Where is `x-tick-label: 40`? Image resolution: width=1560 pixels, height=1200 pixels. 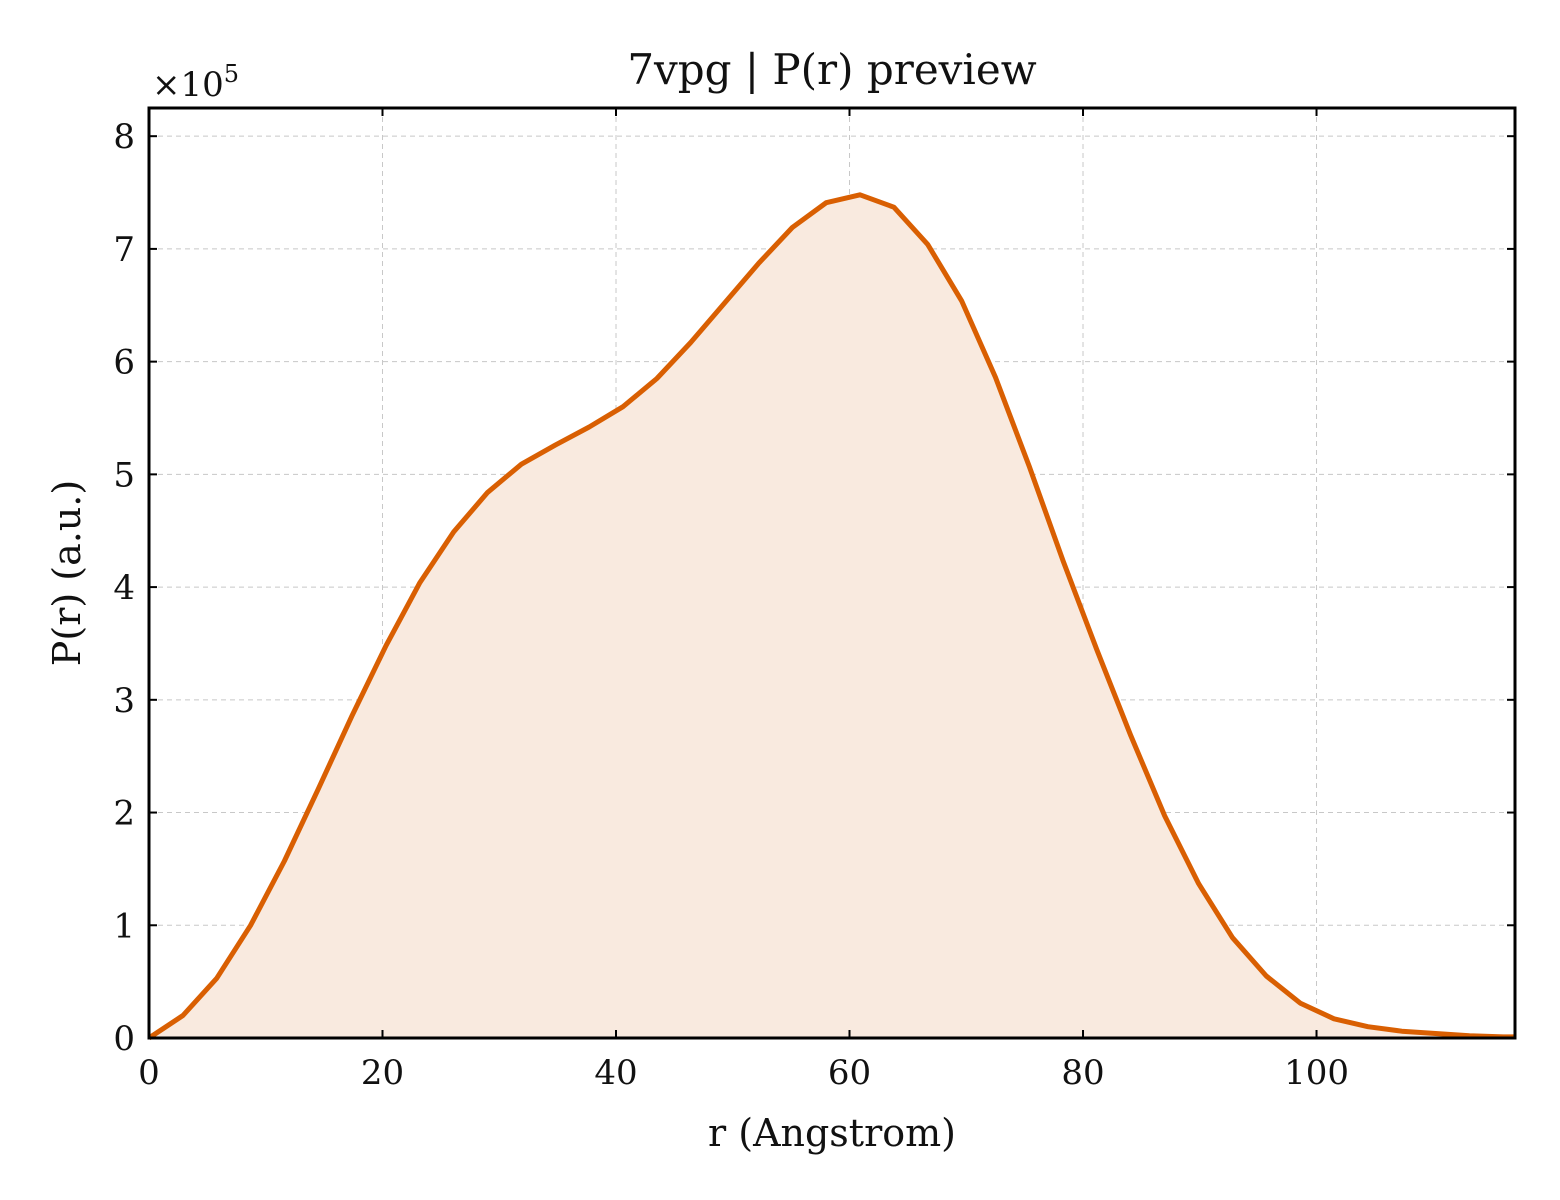
x-tick-label: 40 is located at coordinates (615, 1073).